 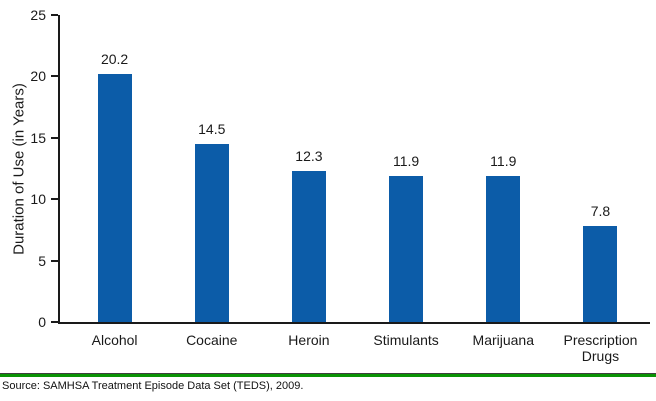 I want to click on category-label: Heroin, so click(x=309, y=340).